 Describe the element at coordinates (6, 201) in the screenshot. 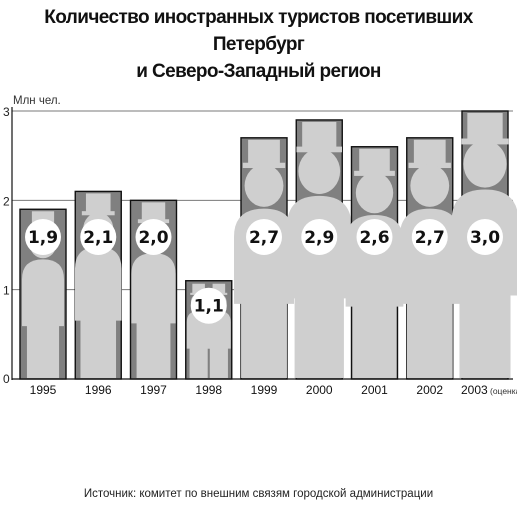

I see `y-tick-label: 2` at that location.